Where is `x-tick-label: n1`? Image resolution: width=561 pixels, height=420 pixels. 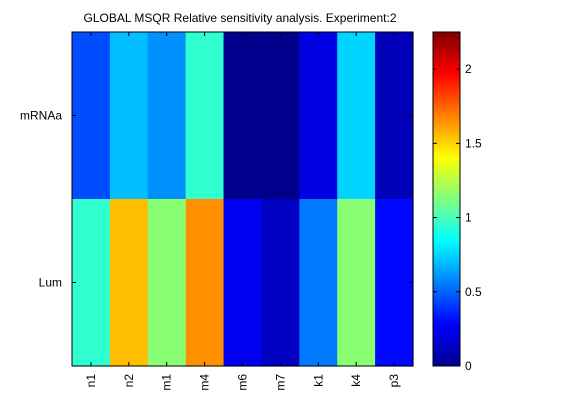 x-tick-label: n1 is located at coordinates (91, 381).